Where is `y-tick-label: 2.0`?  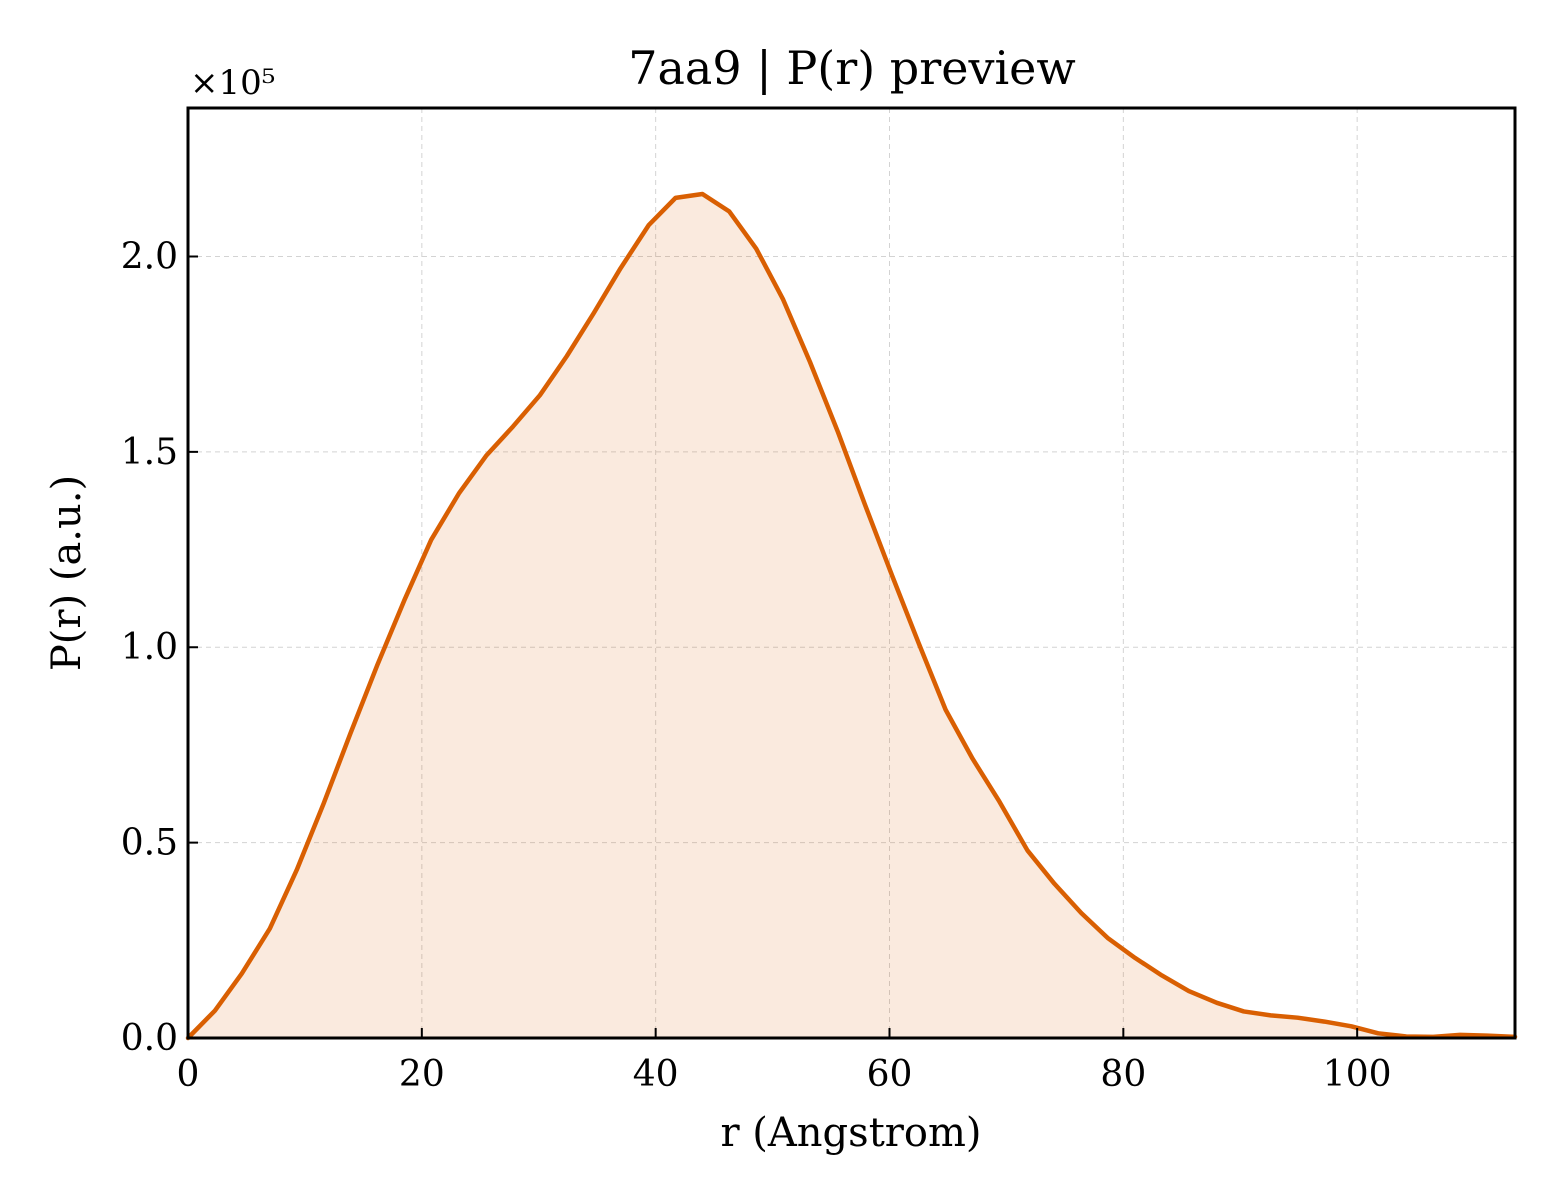 y-tick-label: 2.0 is located at coordinates (149, 256).